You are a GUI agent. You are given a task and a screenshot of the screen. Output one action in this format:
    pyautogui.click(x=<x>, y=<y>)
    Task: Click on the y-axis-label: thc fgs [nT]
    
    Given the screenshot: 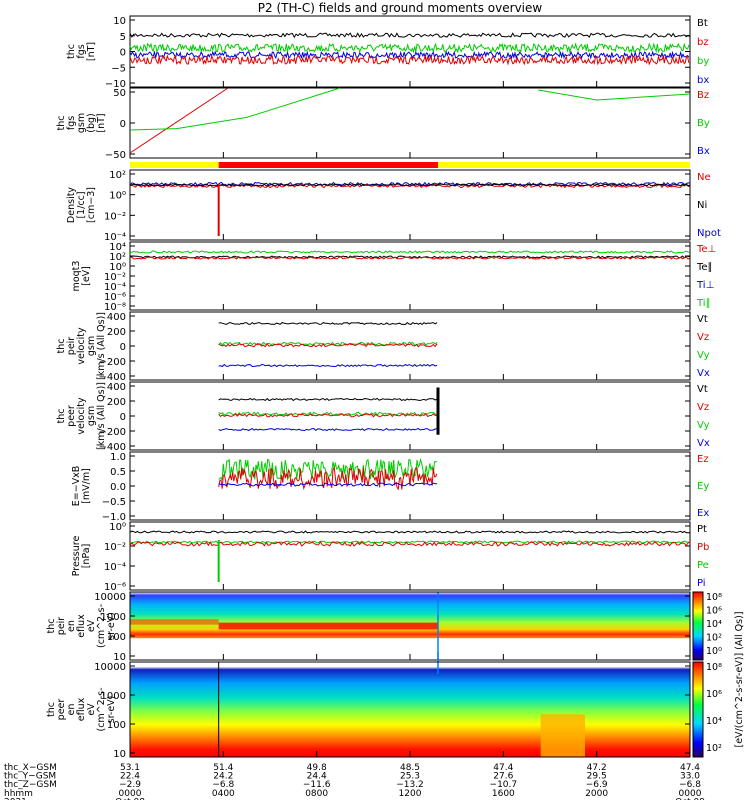 What is the action you would take?
    pyautogui.click(x=81, y=51)
    